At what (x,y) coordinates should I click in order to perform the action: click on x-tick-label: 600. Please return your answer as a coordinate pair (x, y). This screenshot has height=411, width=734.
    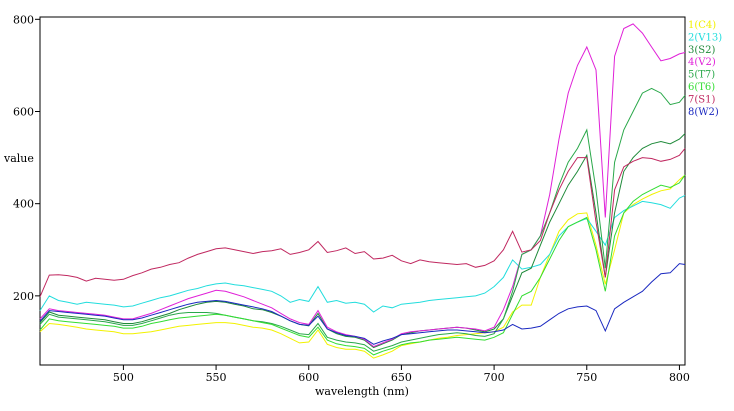
    Looking at the image, I should click on (308, 377).